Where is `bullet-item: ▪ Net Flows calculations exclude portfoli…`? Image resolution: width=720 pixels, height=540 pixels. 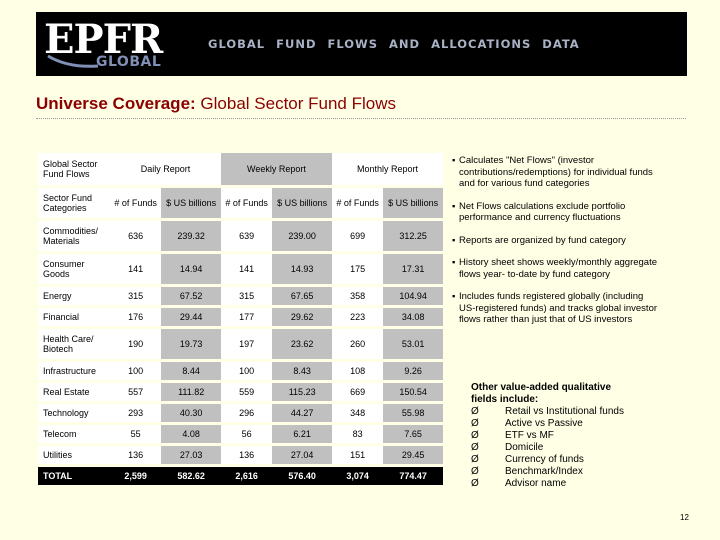 bullet-item: ▪ Net Flows calculations exclude portfoli… is located at coordinates (554, 212).